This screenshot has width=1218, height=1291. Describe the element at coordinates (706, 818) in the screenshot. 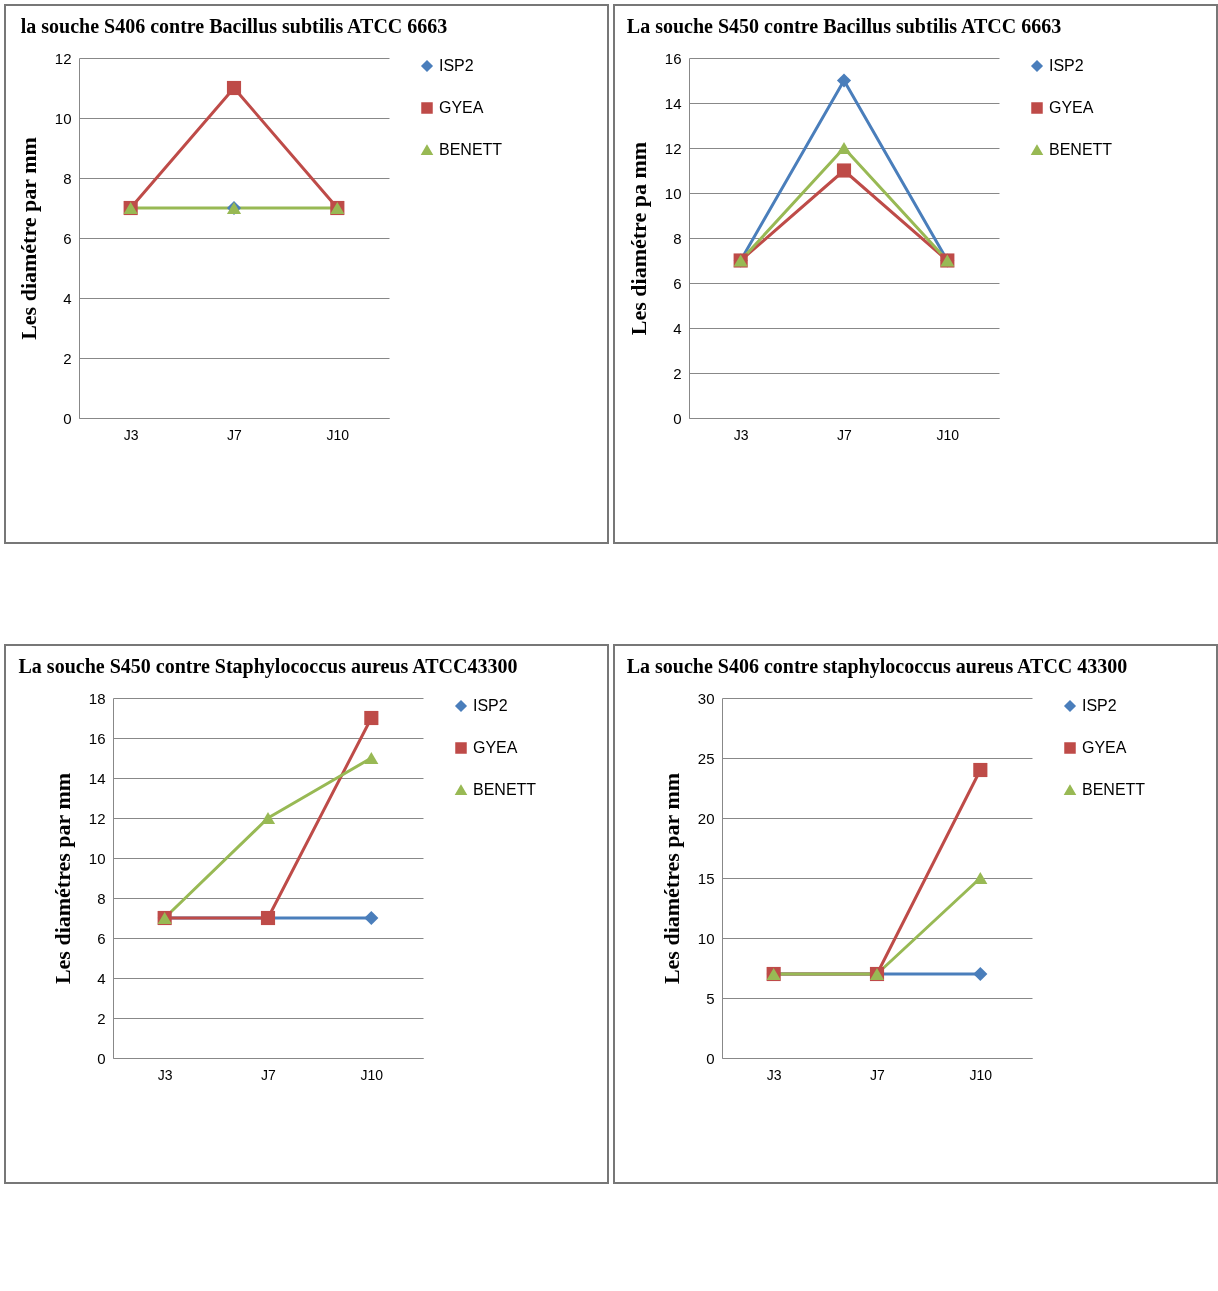

I see `y-tick-label: 20` at that location.